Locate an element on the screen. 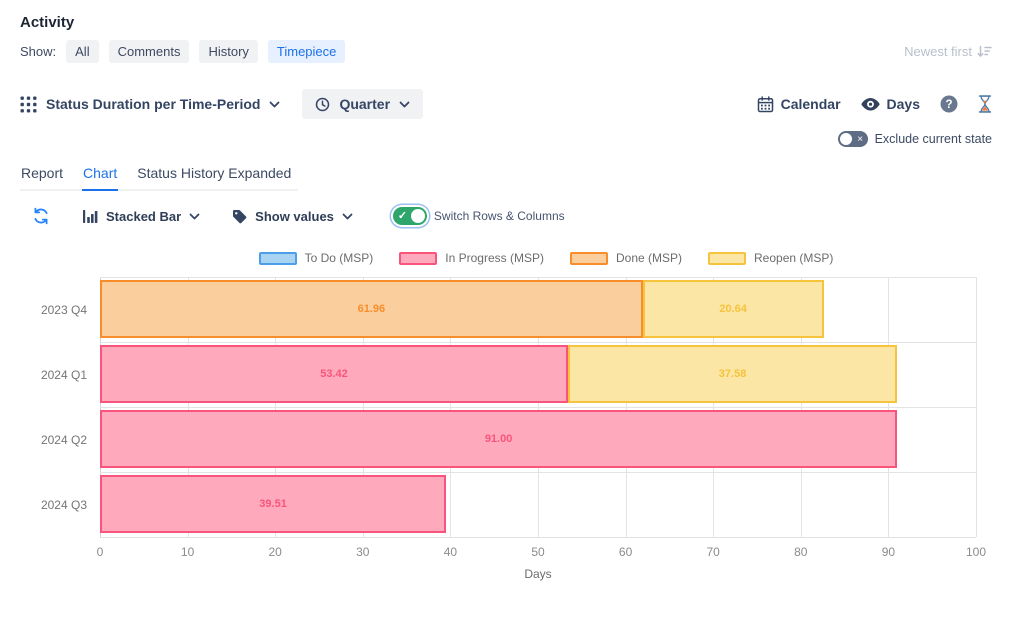 Image resolution: width=1012 pixels, height=618 pixels. bar-segment: 61.96 is located at coordinates (371, 309).